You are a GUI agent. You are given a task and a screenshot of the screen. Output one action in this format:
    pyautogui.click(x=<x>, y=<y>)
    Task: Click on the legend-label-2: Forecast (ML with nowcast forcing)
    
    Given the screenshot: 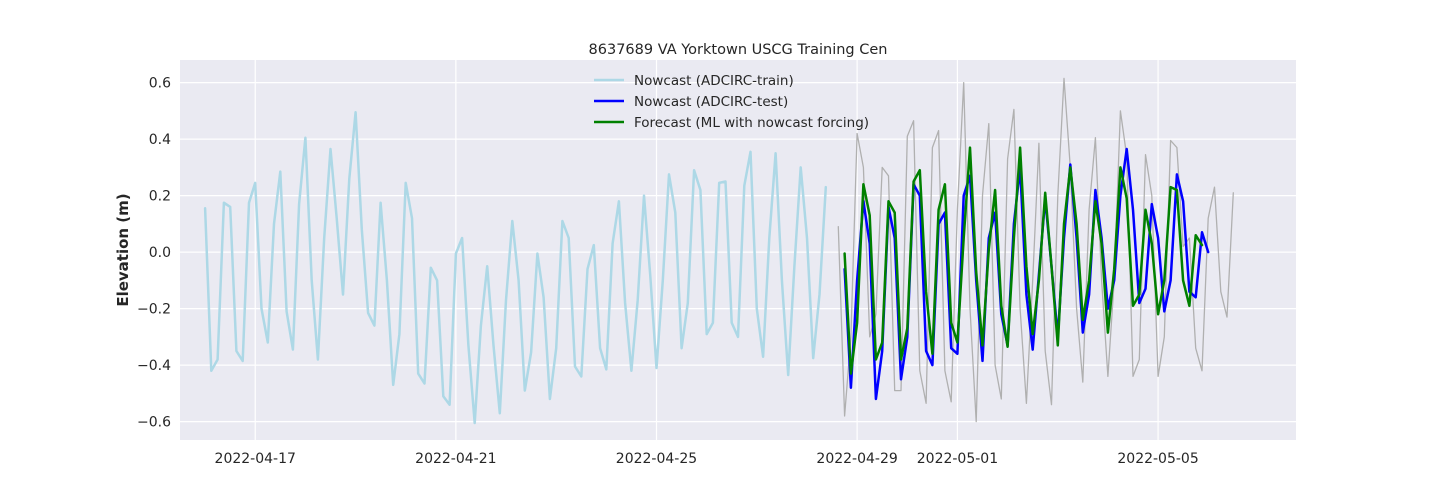 What is the action you would take?
    pyautogui.click(x=751, y=123)
    